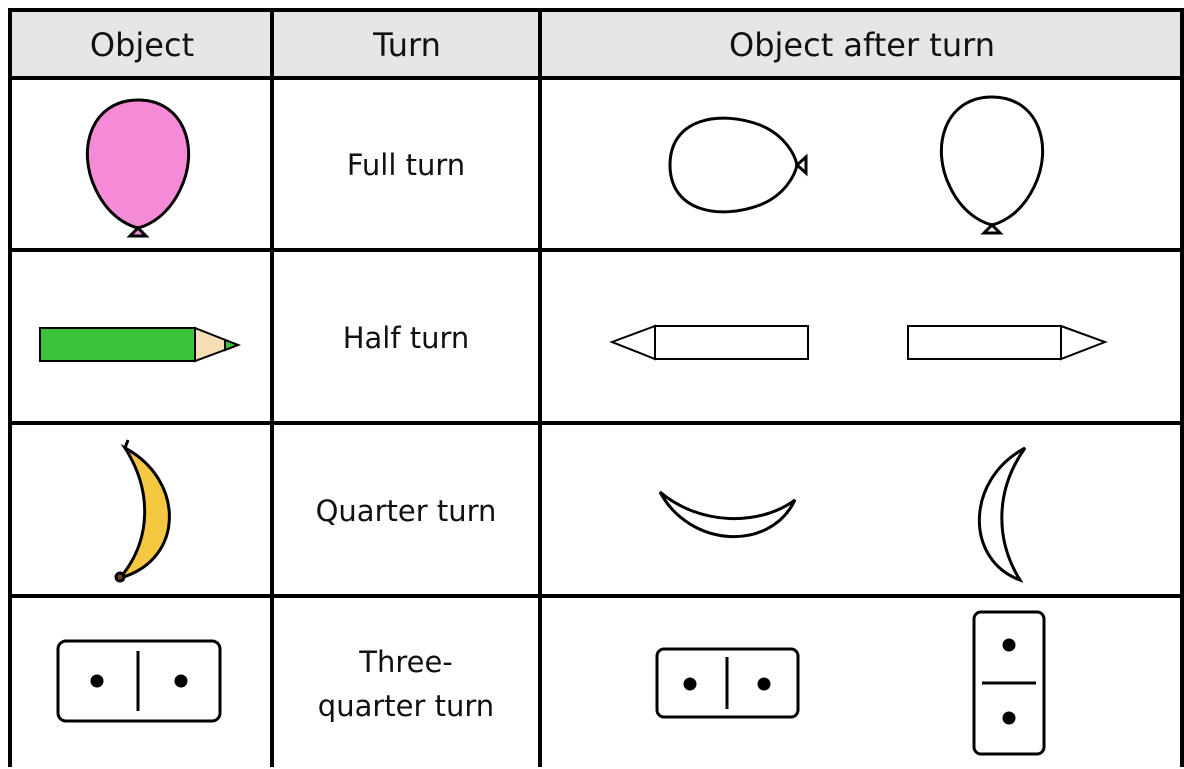  I want to click on domino-vertical, so click(1009, 683).